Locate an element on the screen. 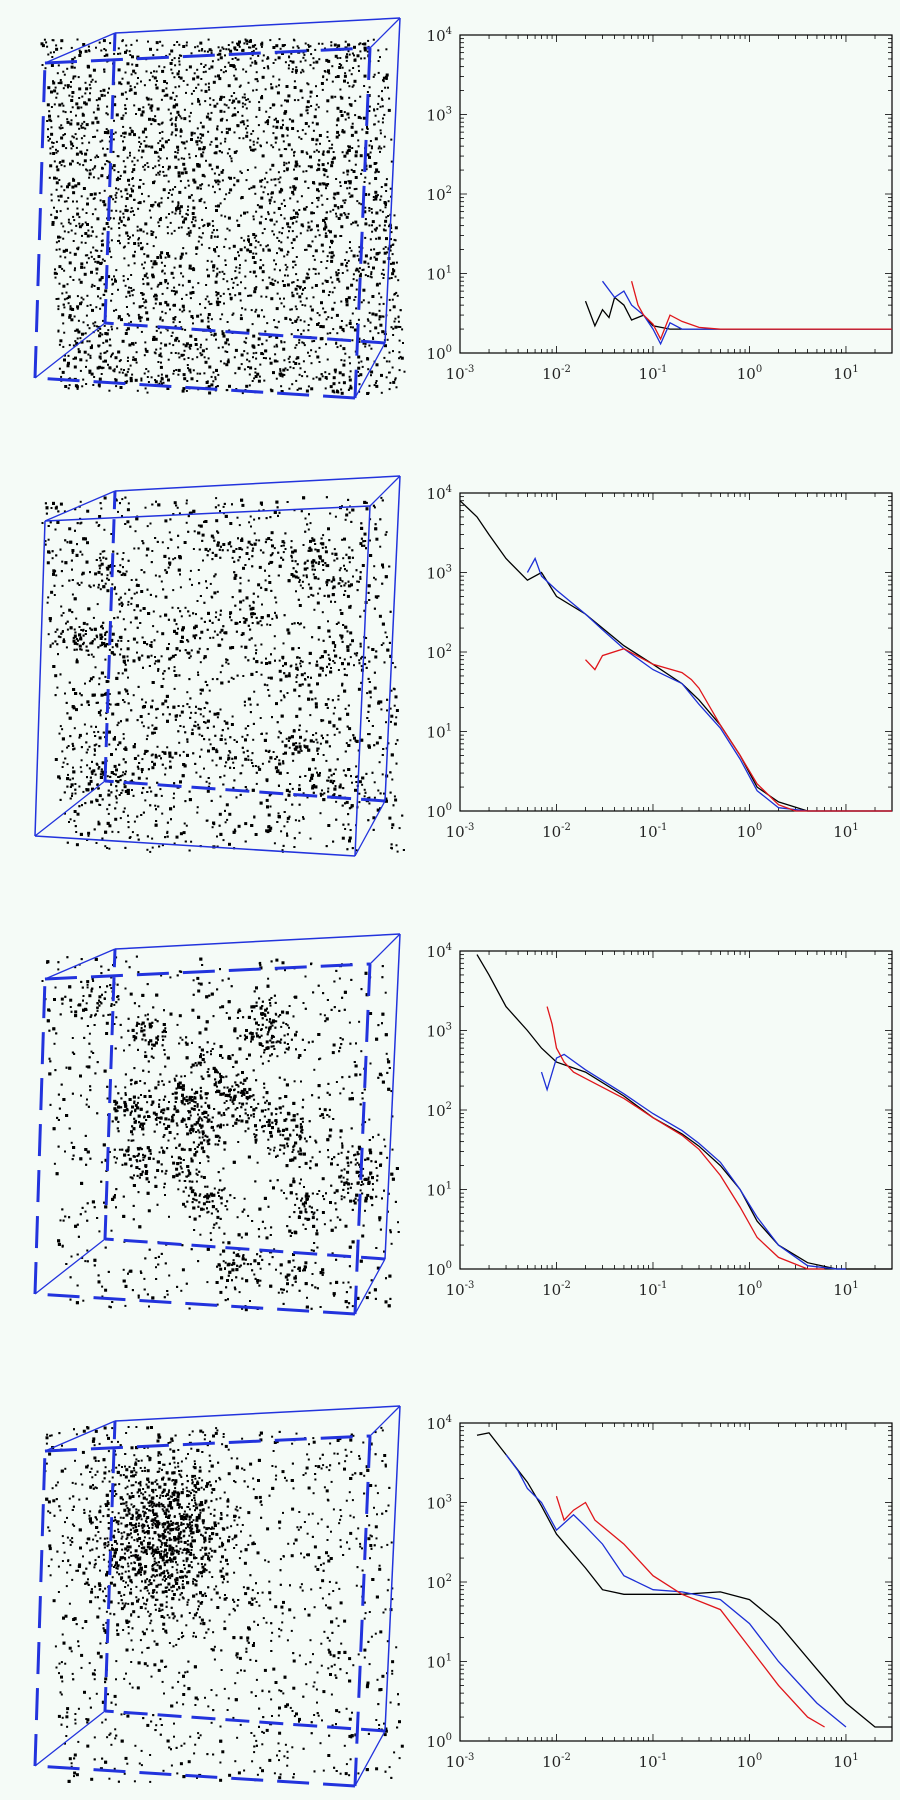 This screenshot has width=900, height=1800. loglog-plot-4: 10⁻³ 10⁻² 10⁻¹ 10⁰ 10¹ 10⁰ 10¹ 10² 10³ 10⁴ is located at coordinates (659, 1592).